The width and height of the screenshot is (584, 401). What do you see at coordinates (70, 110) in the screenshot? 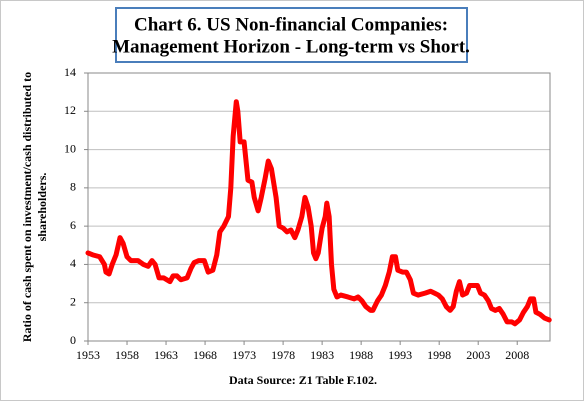
I see `y-tick-label: 12` at bounding box center [70, 110].